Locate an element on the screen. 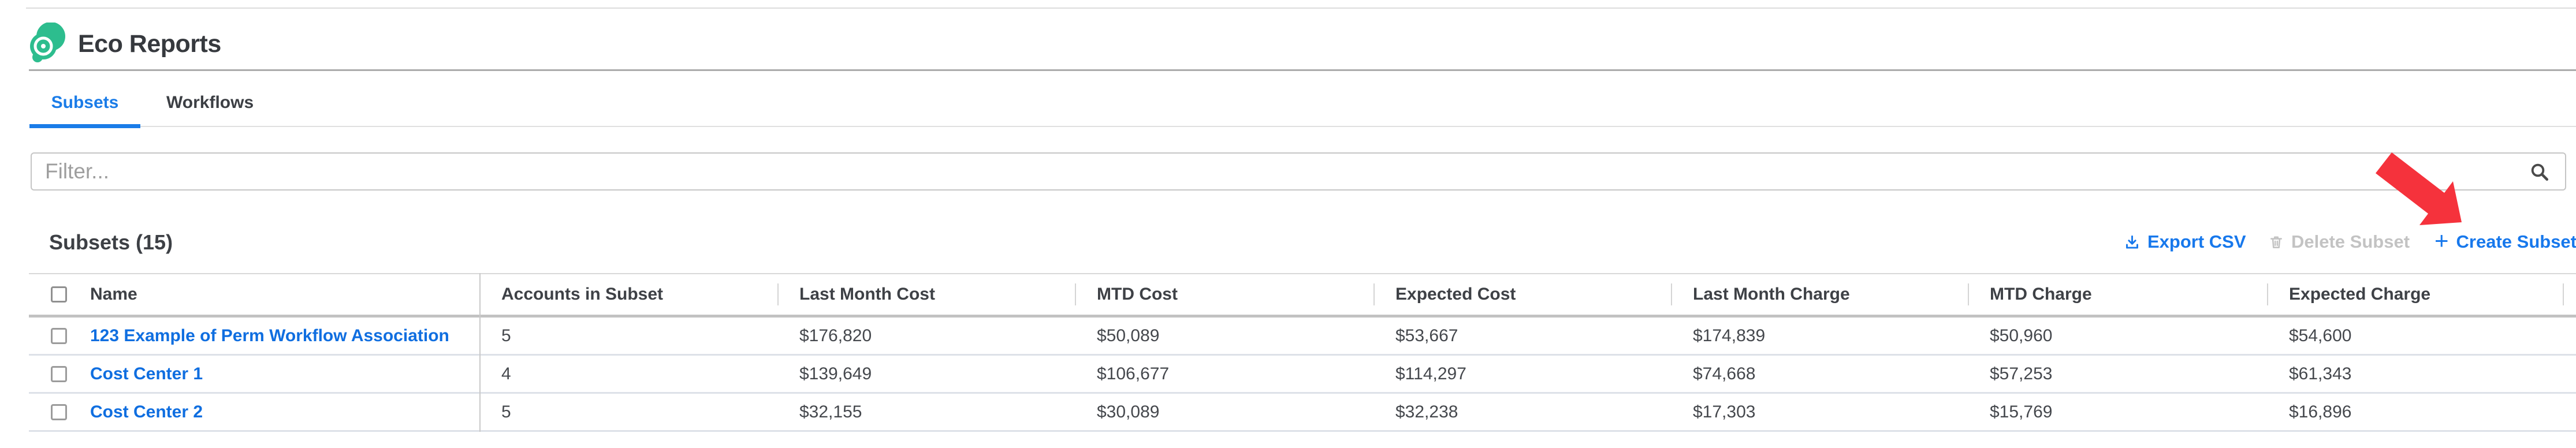  subset-name-link: Cost Center 1 is located at coordinates (146, 373).